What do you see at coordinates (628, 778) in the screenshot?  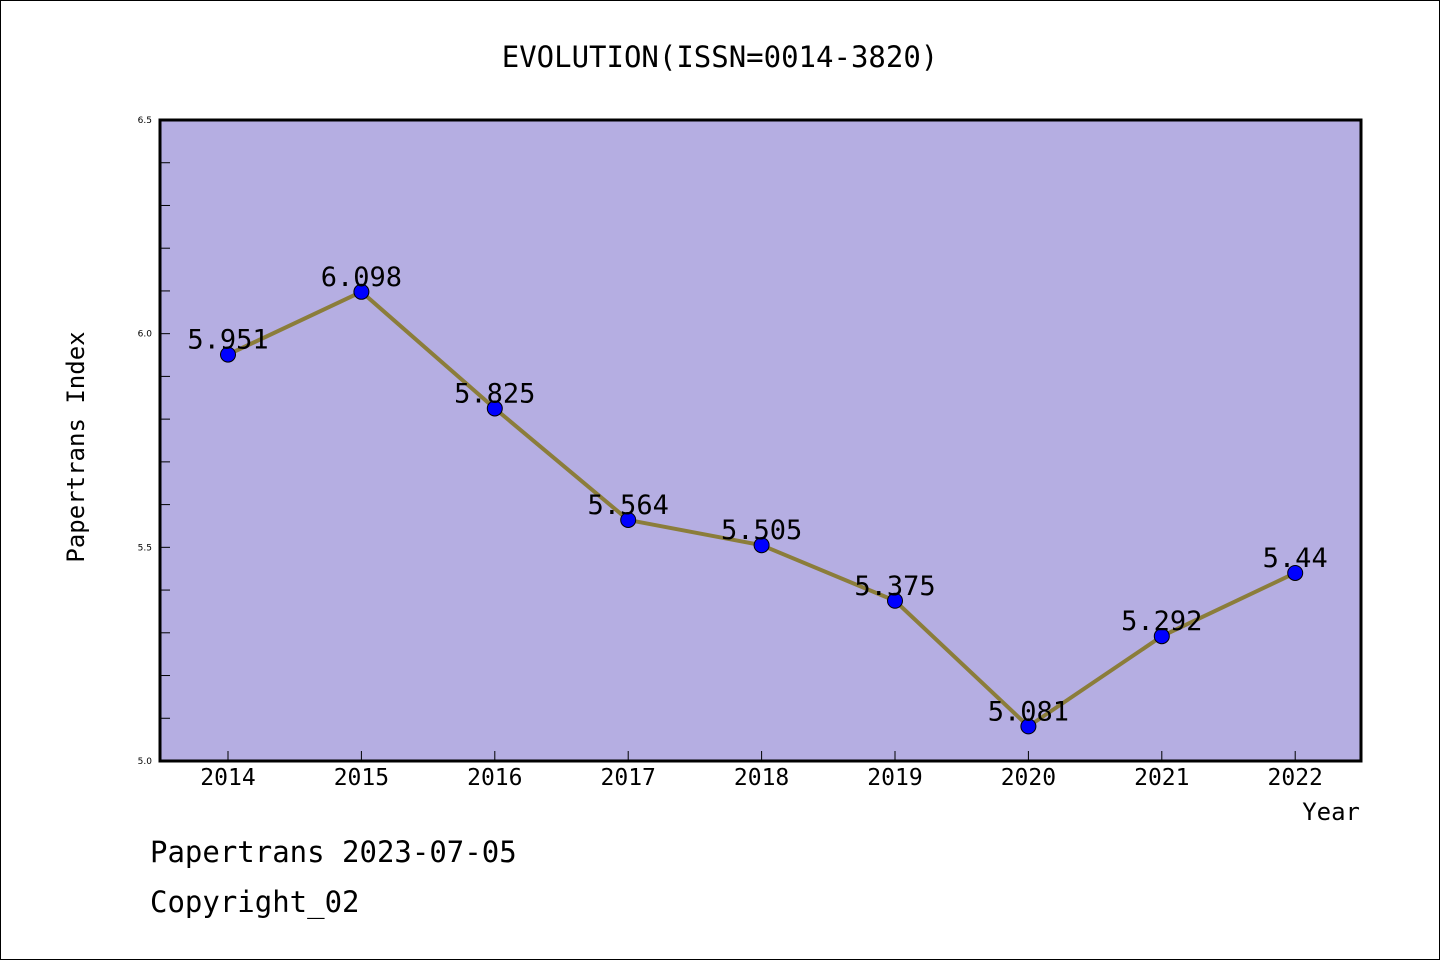 I see `x-tick-label: 2017` at bounding box center [628, 778].